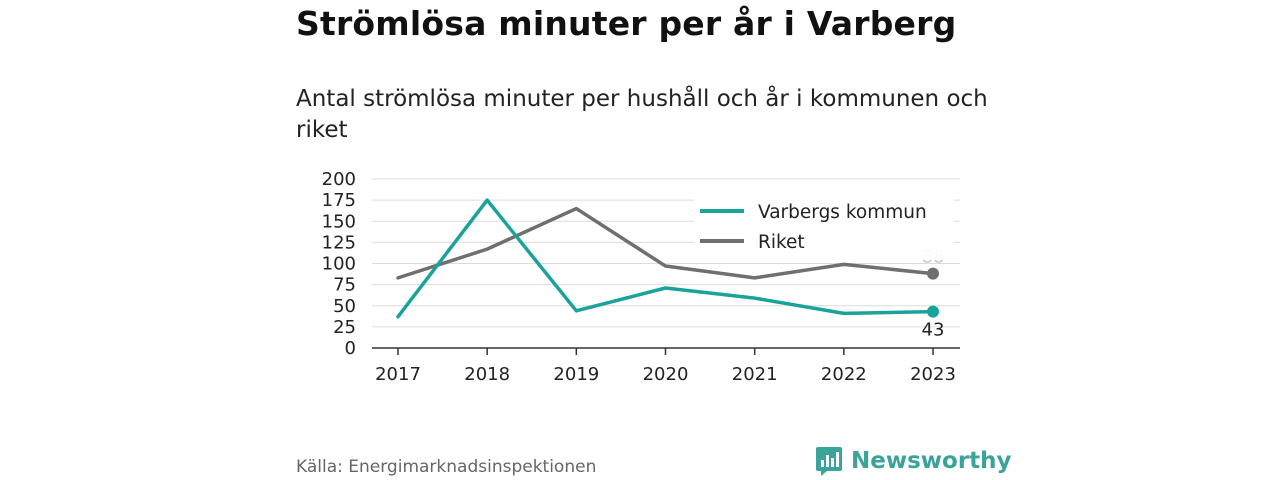  Describe the element at coordinates (344, 327) in the screenshot. I see `y-tick-label: 25` at that location.